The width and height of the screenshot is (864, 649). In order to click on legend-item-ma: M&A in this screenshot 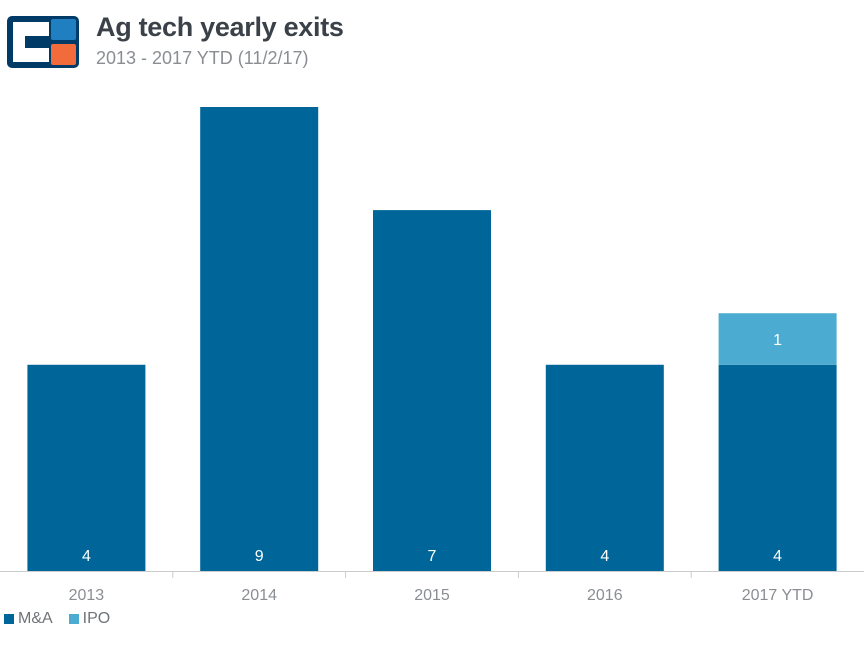, I will do `click(26, 619)`.